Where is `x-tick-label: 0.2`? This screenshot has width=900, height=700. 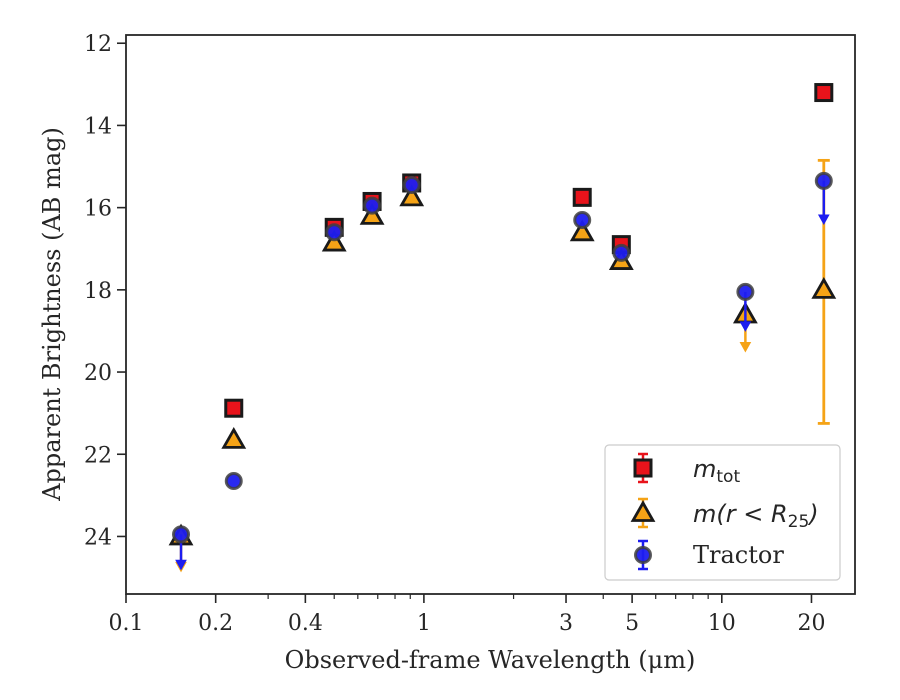 x-tick-label: 0.2 is located at coordinates (215, 623).